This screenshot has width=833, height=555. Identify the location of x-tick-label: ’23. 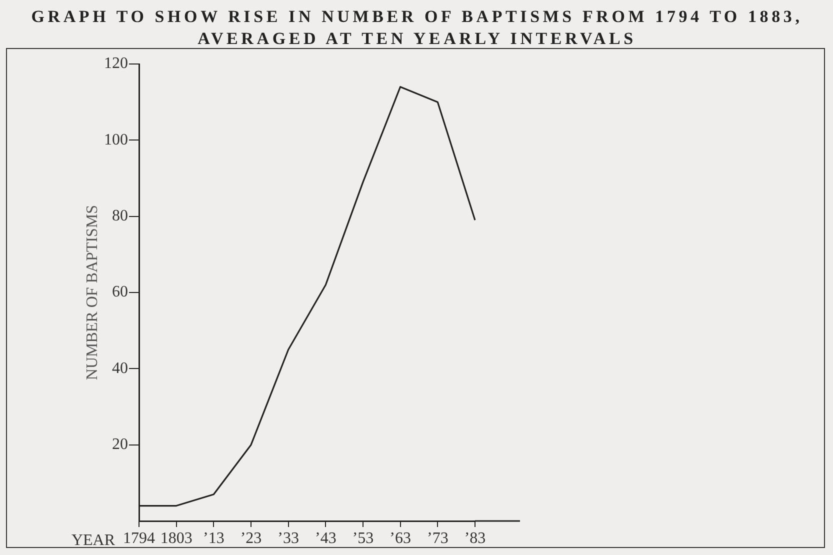
(251, 538).